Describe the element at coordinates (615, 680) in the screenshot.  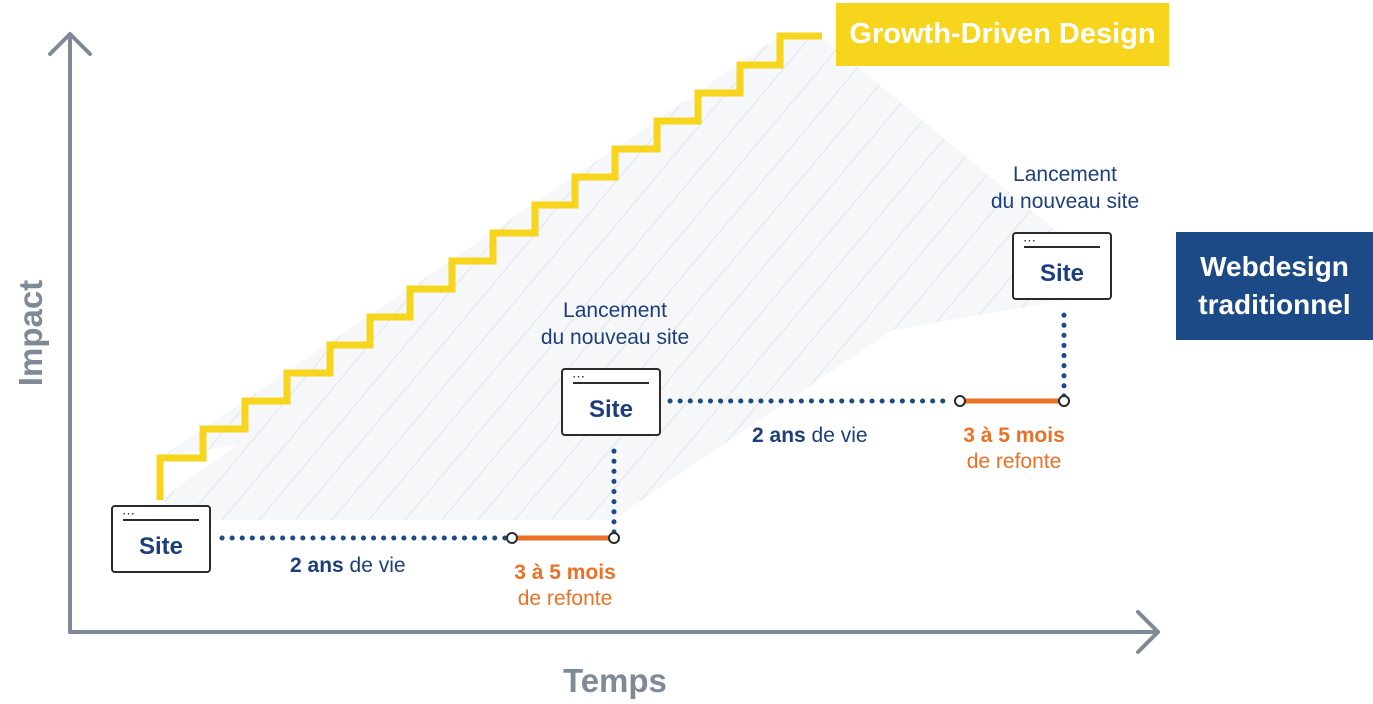
I see `x-axis-title: Temps` at that location.